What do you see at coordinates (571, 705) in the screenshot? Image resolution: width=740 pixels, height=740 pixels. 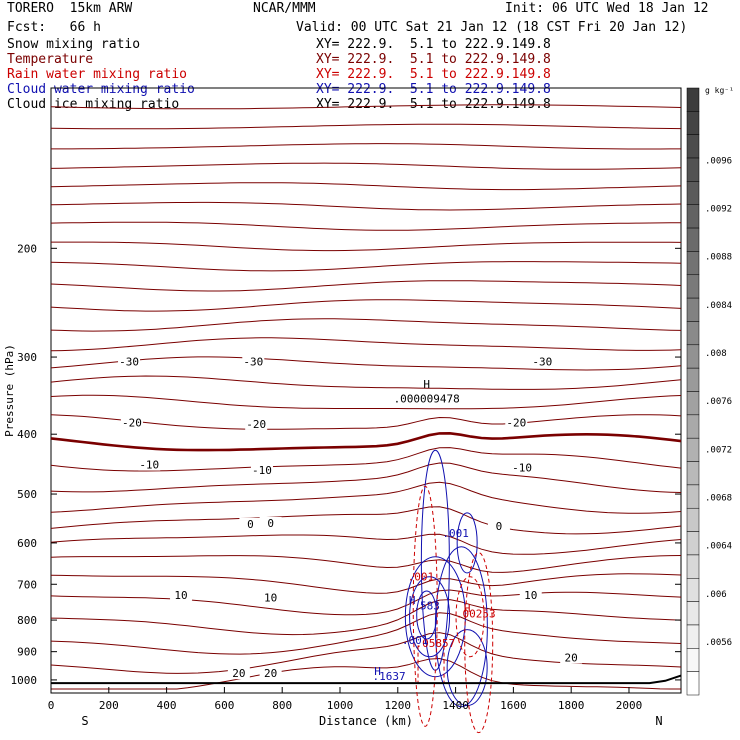 I see `x-tick-label: 1800` at bounding box center [571, 705].